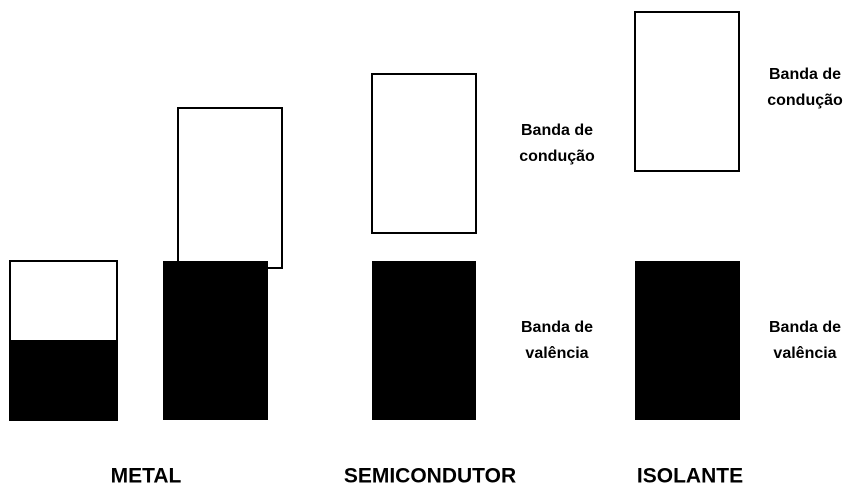 This screenshot has height=492, width=849. What do you see at coordinates (690, 476) in the screenshot?
I see `column-title: ISOLANTE` at bounding box center [690, 476].